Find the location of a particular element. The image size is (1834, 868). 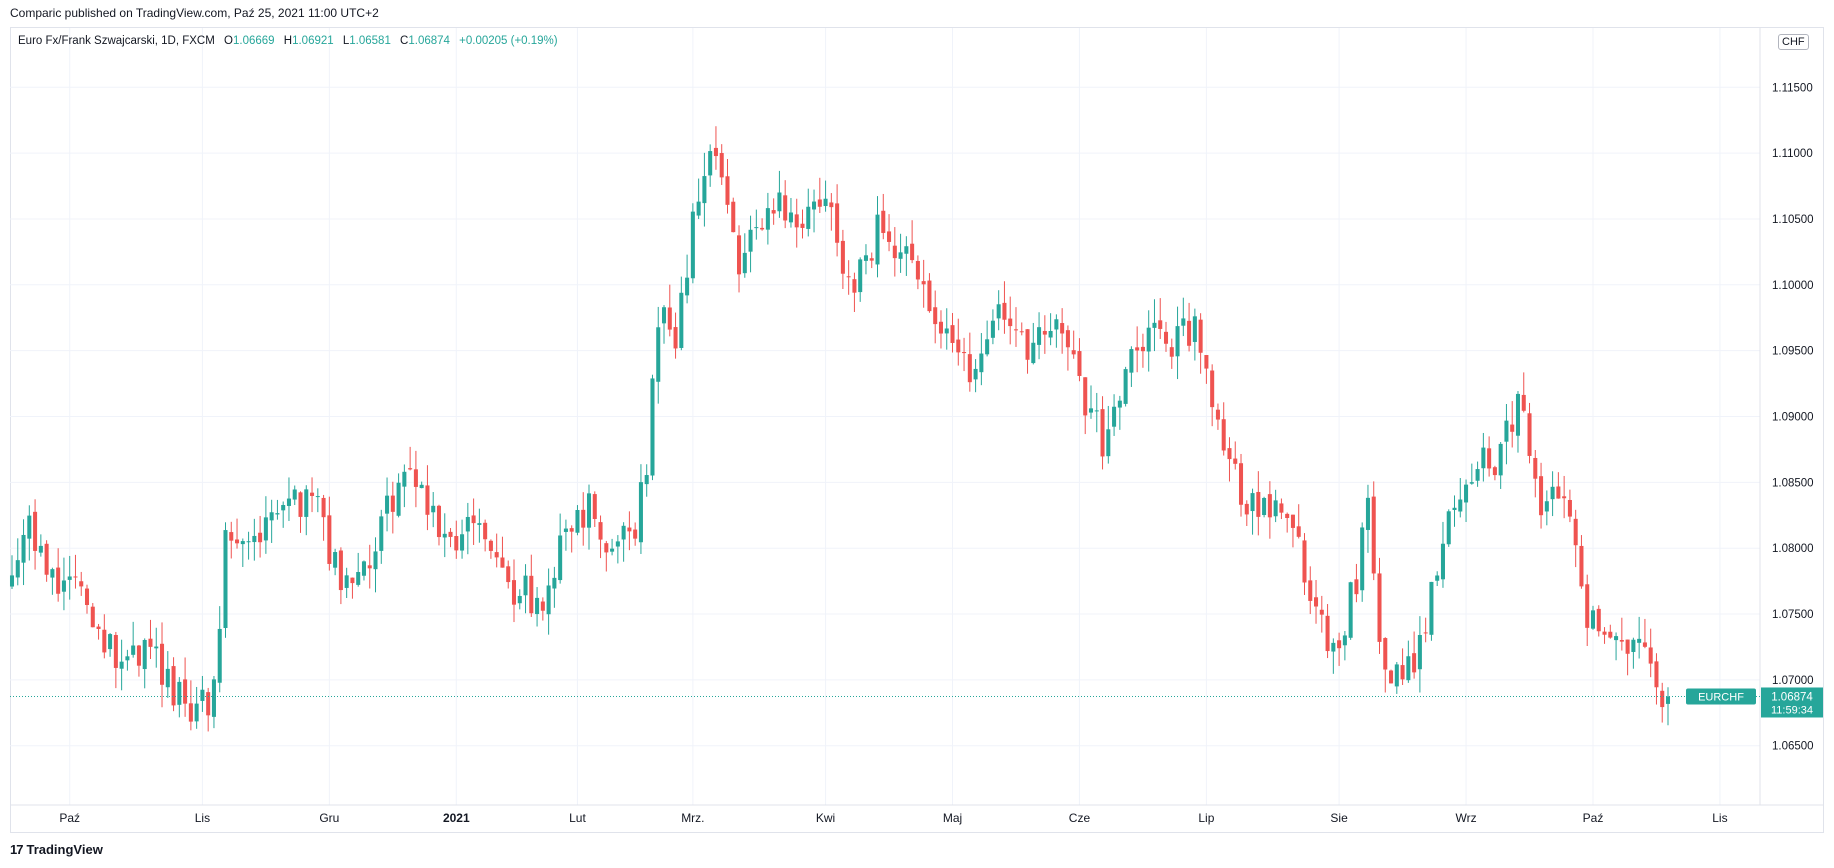

y-tick-label: 1.11000 is located at coordinates (1792, 154).